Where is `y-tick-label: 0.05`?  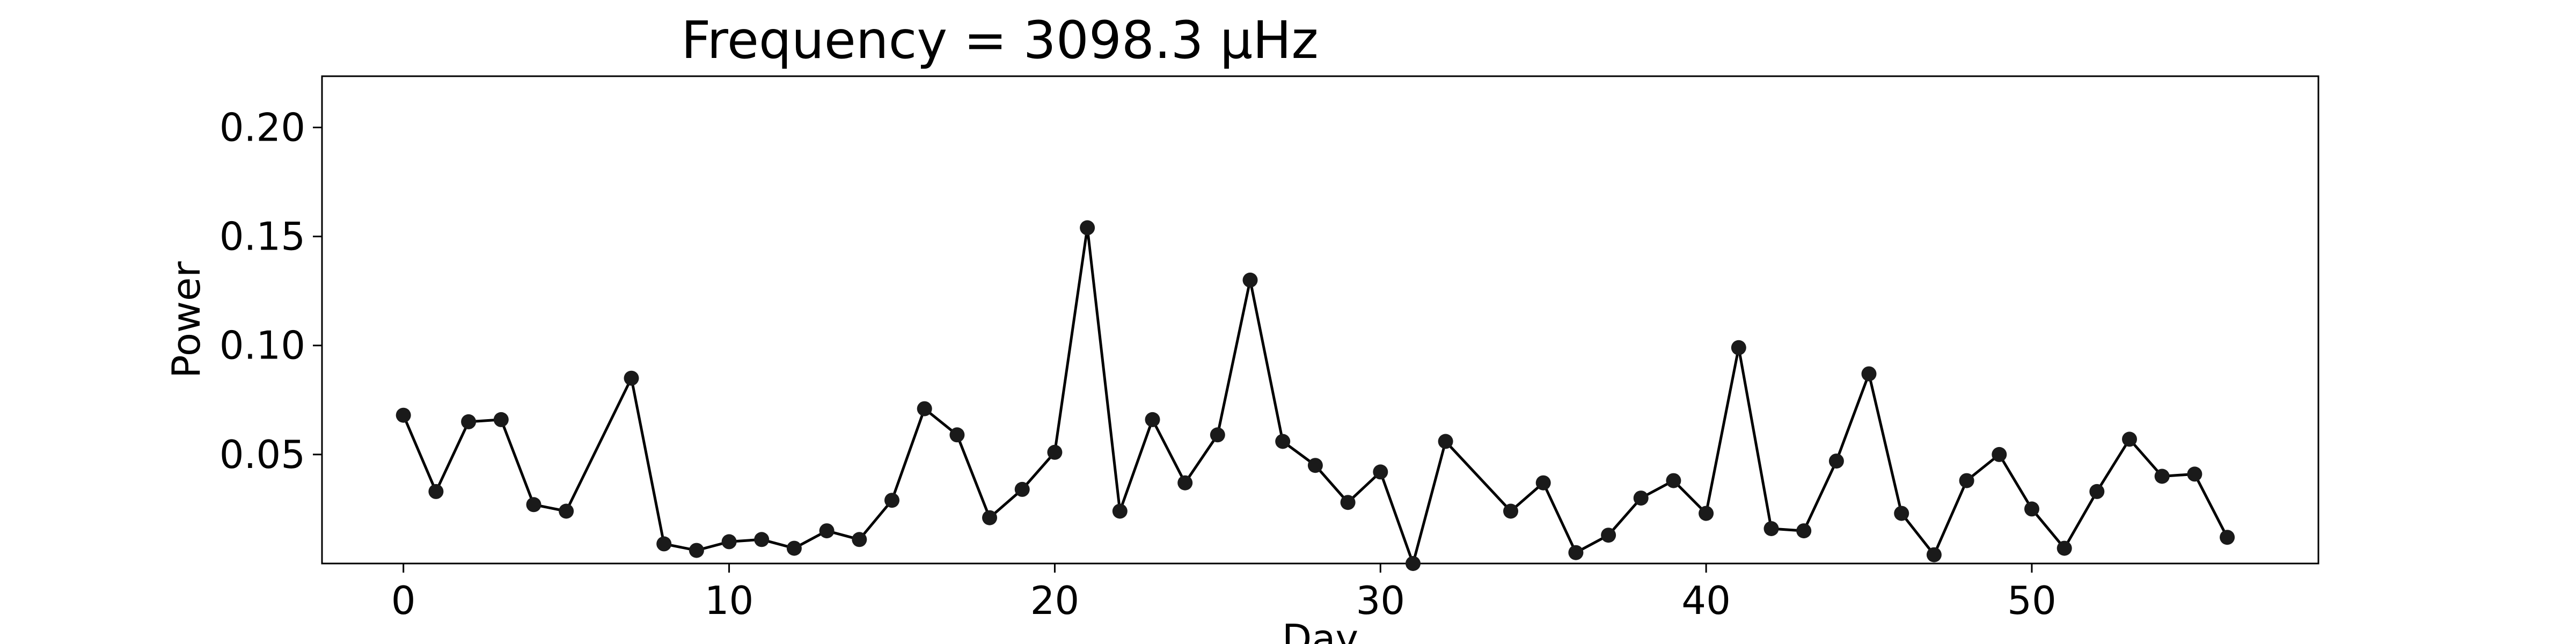
y-tick-label: 0.05 is located at coordinates (262, 454).